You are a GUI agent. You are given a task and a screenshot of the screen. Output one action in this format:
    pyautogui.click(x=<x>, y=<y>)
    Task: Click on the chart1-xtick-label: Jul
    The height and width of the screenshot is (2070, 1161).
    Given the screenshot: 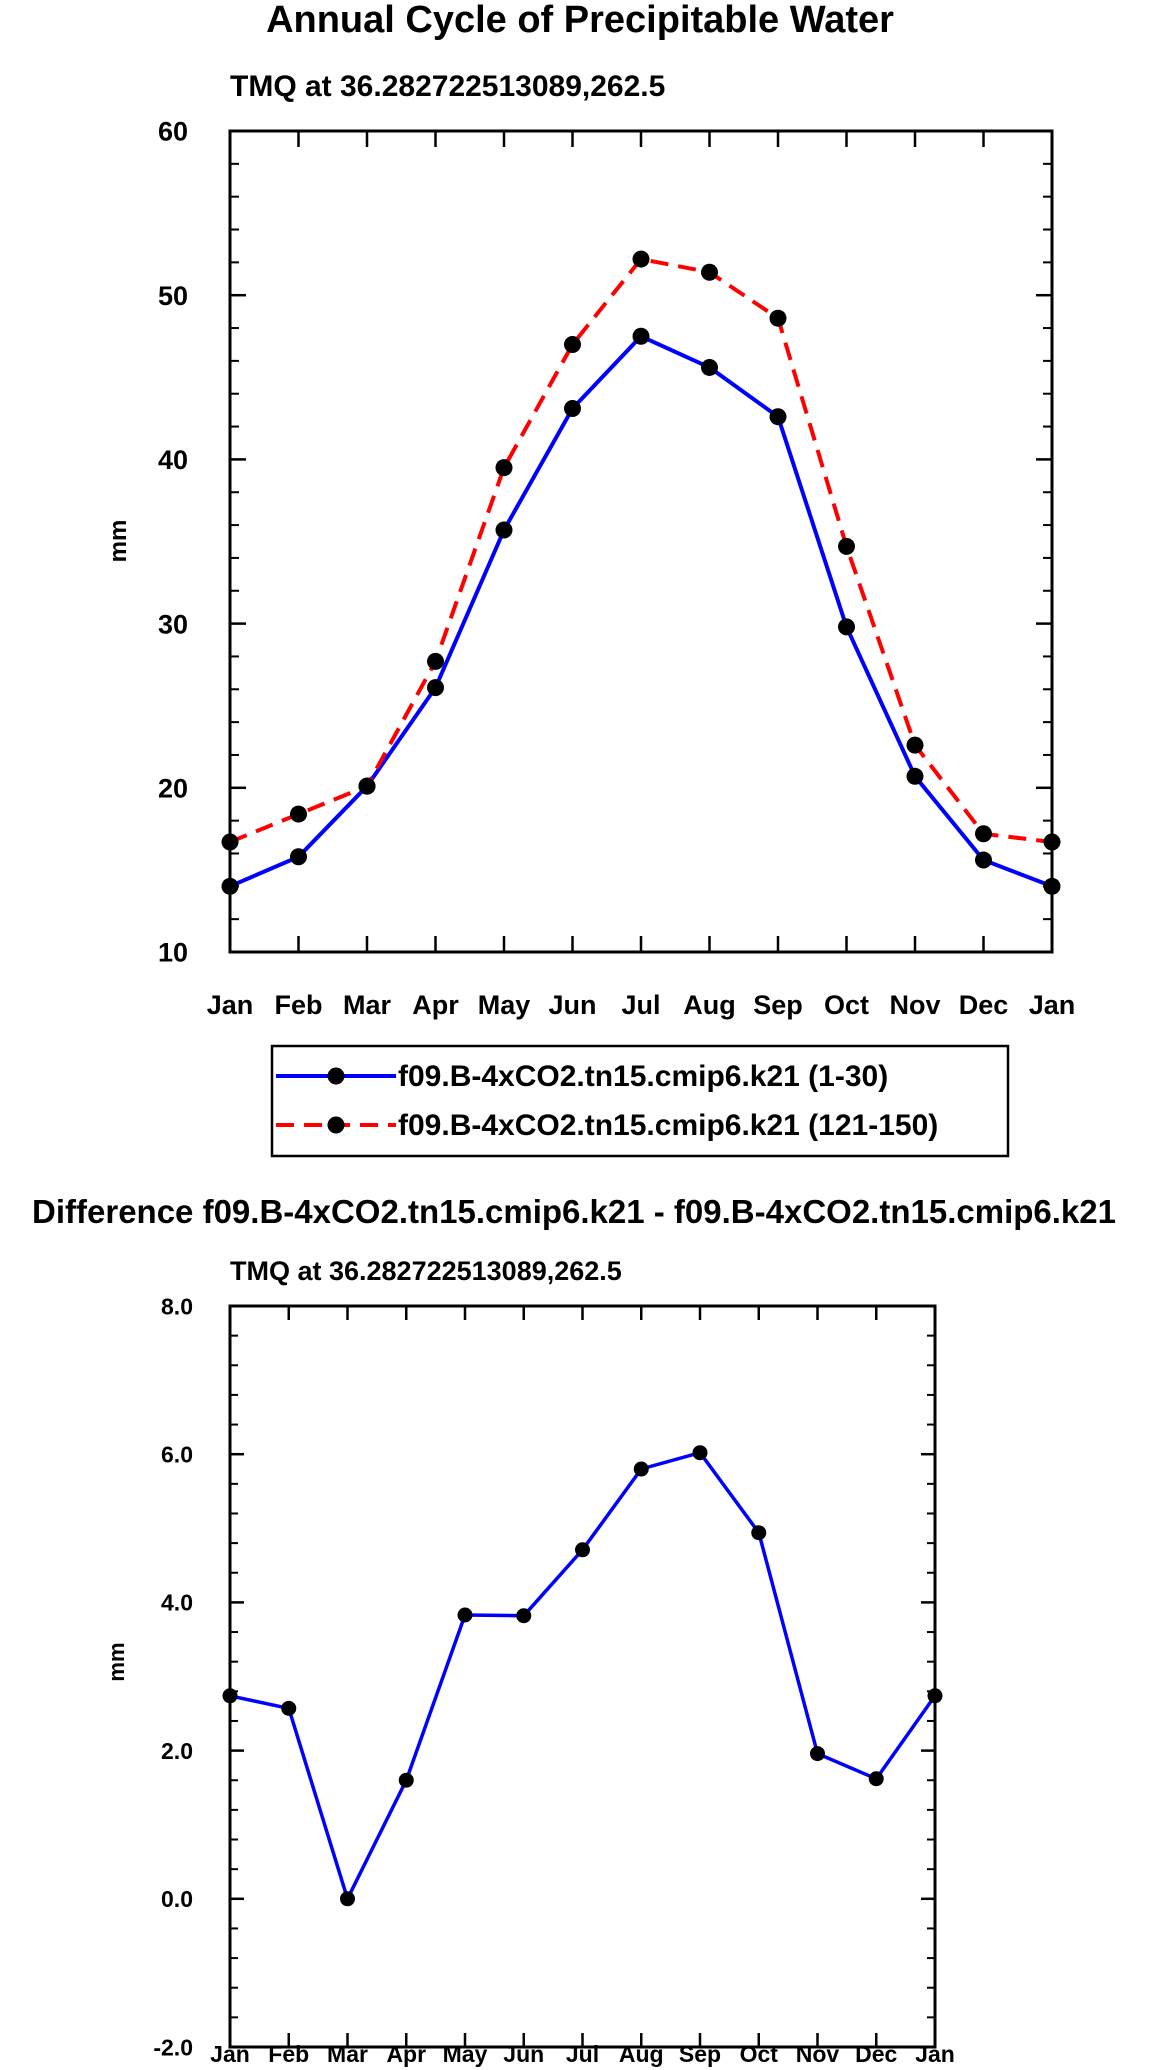 What is the action you would take?
    pyautogui.click(x=640, y=1005)
    